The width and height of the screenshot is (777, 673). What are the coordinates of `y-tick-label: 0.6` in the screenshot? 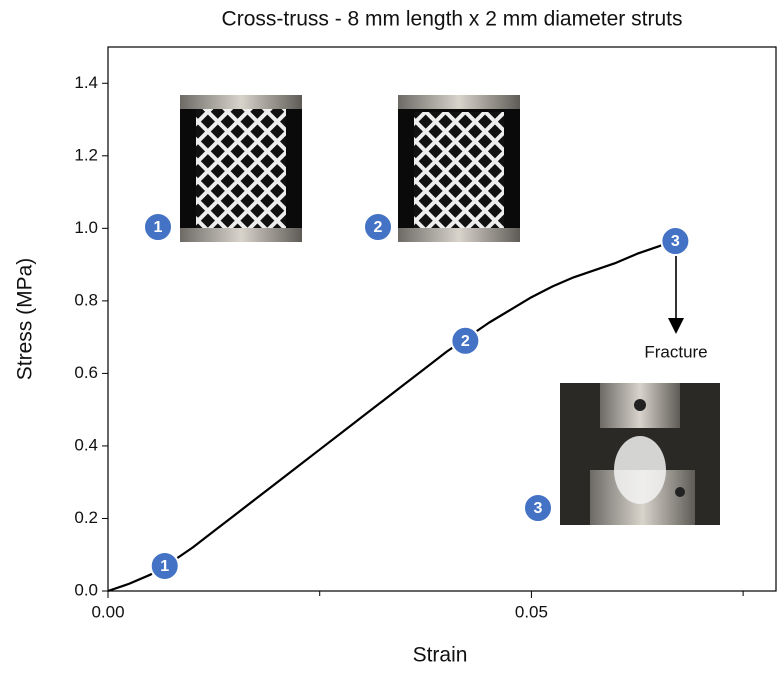 It's located at (86, 372).